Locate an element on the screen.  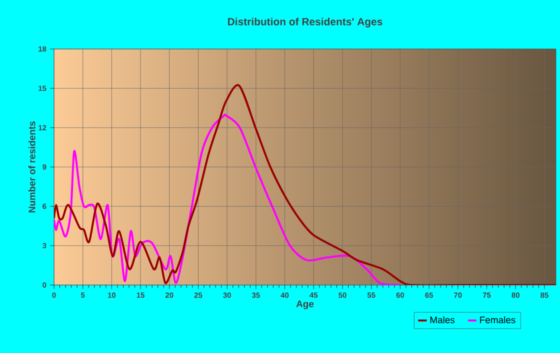
y-axis-title: Number of residents is located at coordinates (32, 166).